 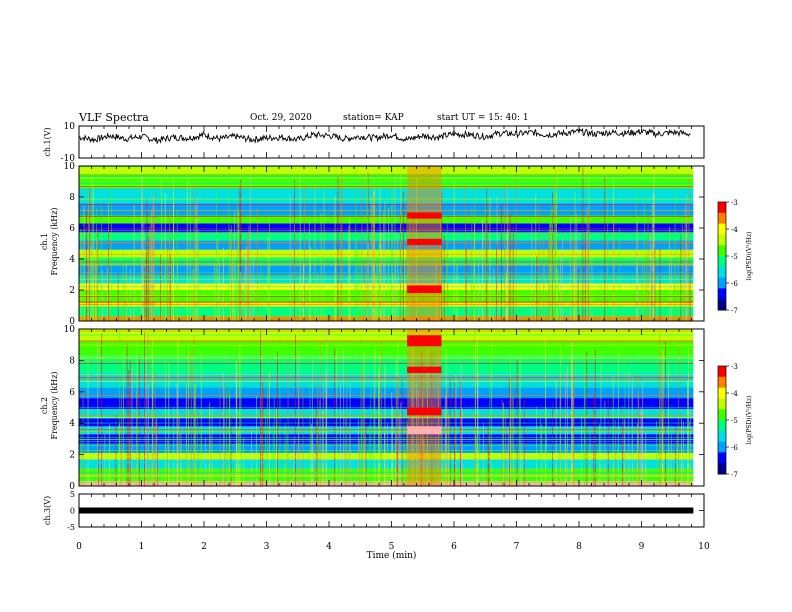 I want to click on y-tick-label: -10, so click(x=68, y=159).